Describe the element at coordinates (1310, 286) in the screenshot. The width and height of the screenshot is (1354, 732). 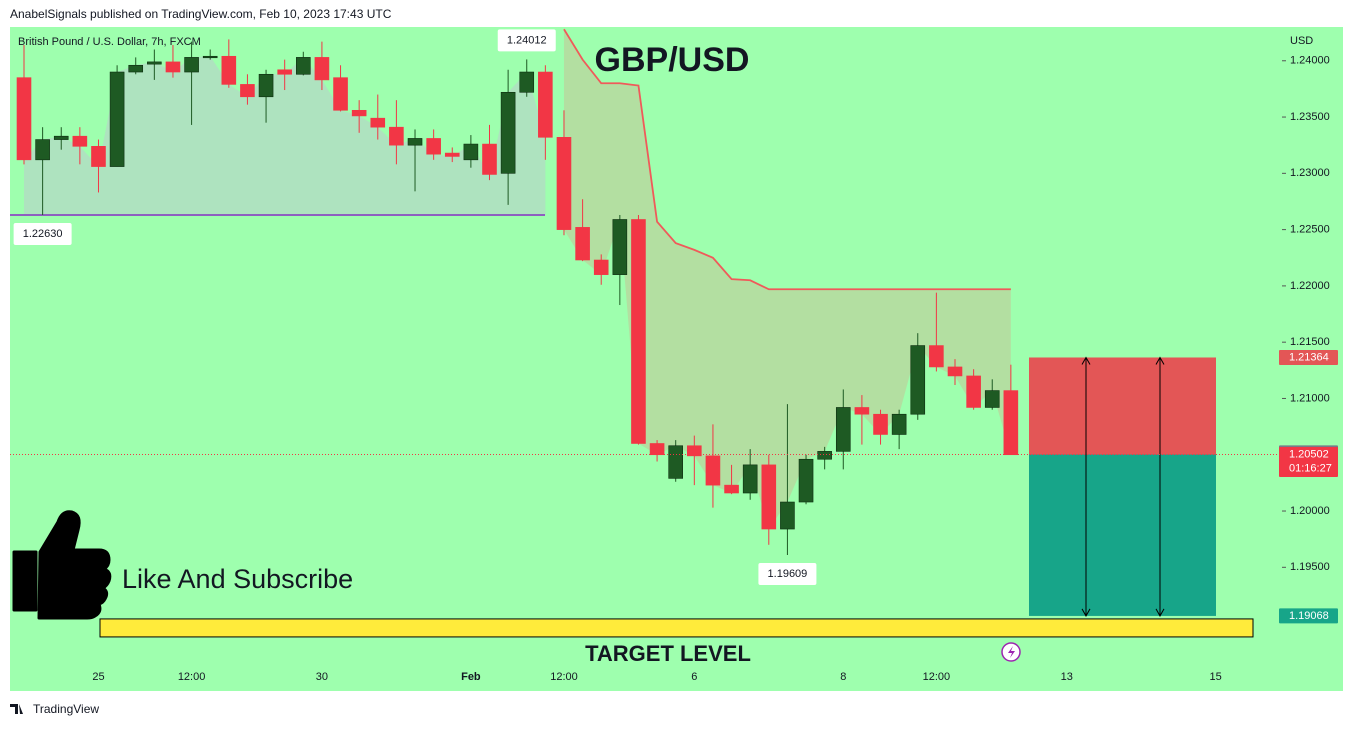
I see `y-tick-label: 1.22000` at that location.